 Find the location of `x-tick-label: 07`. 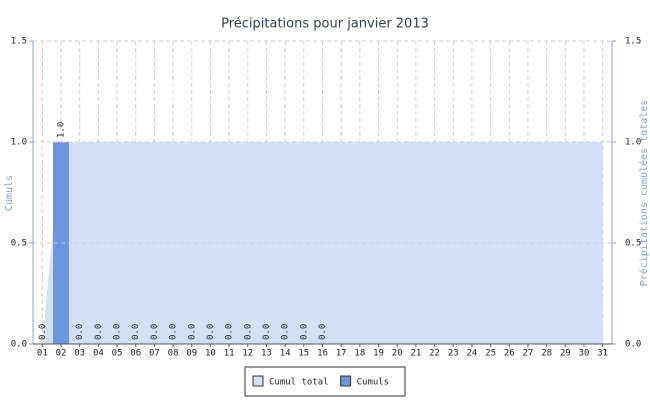

x-tick-label: 07 is located at coordinates (154, 354).